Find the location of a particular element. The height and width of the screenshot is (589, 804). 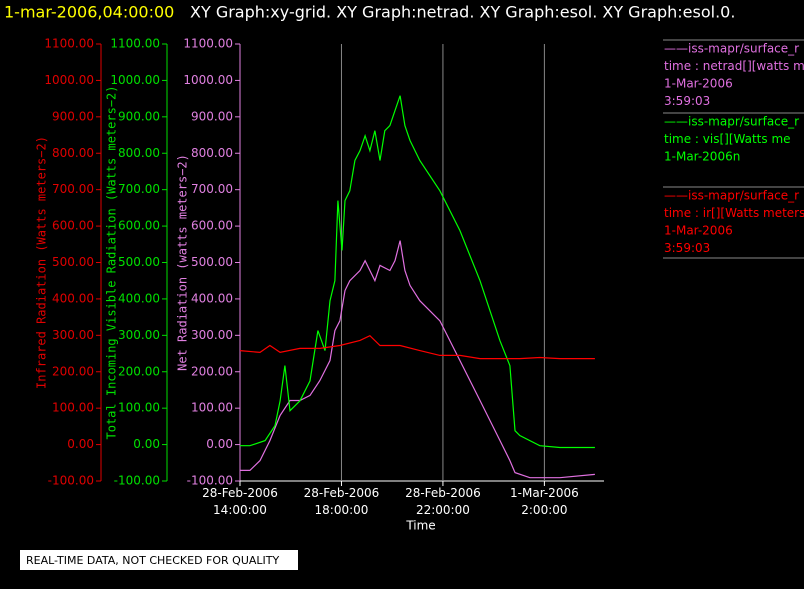

legend-text: time : vis[][Watts me is located at coordinates (727, 139).